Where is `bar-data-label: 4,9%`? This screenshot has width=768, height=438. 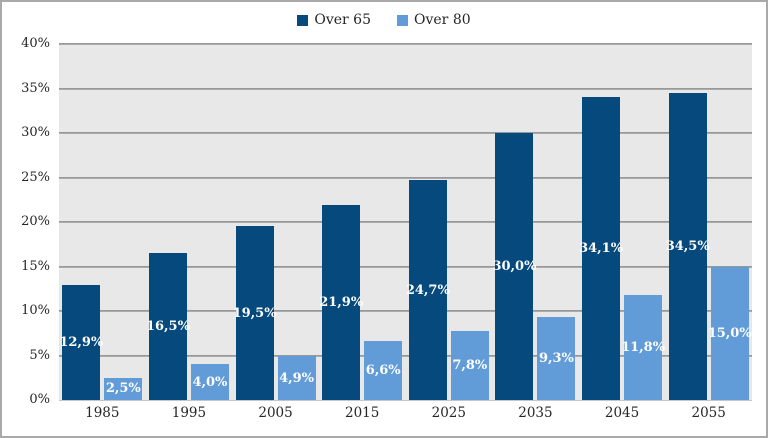 bar-data-label: 4,9% is located at coordinates (297, 378).